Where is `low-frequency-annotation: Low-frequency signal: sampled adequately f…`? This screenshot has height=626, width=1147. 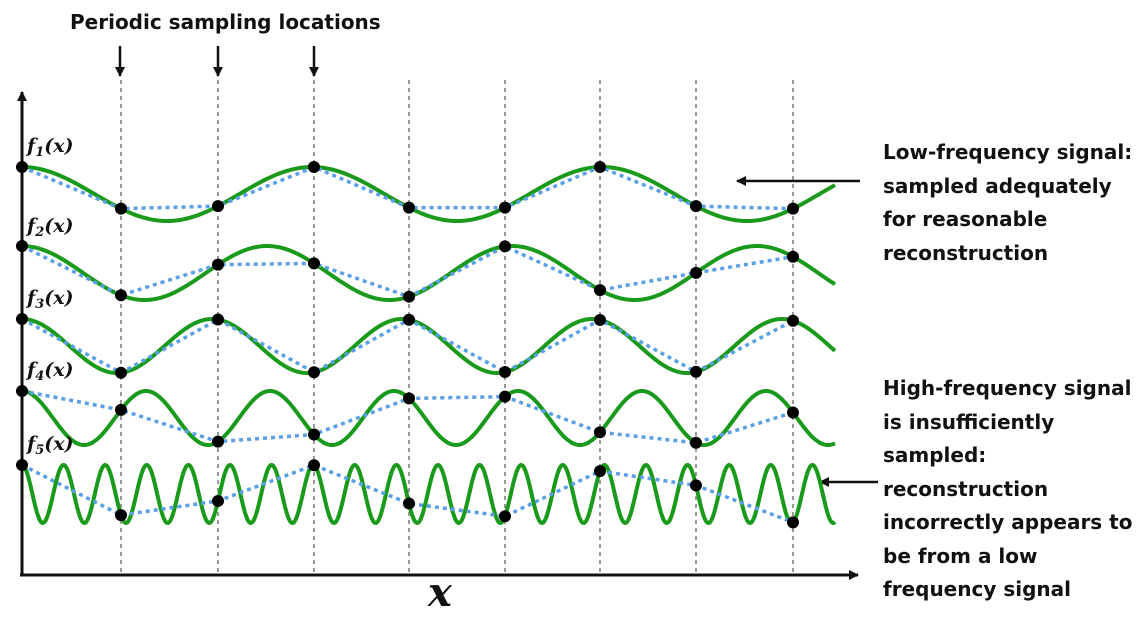 low-frequency-annotation: Low-frequency signal: sampled adequately f… is located at coordinates (1013, 203).